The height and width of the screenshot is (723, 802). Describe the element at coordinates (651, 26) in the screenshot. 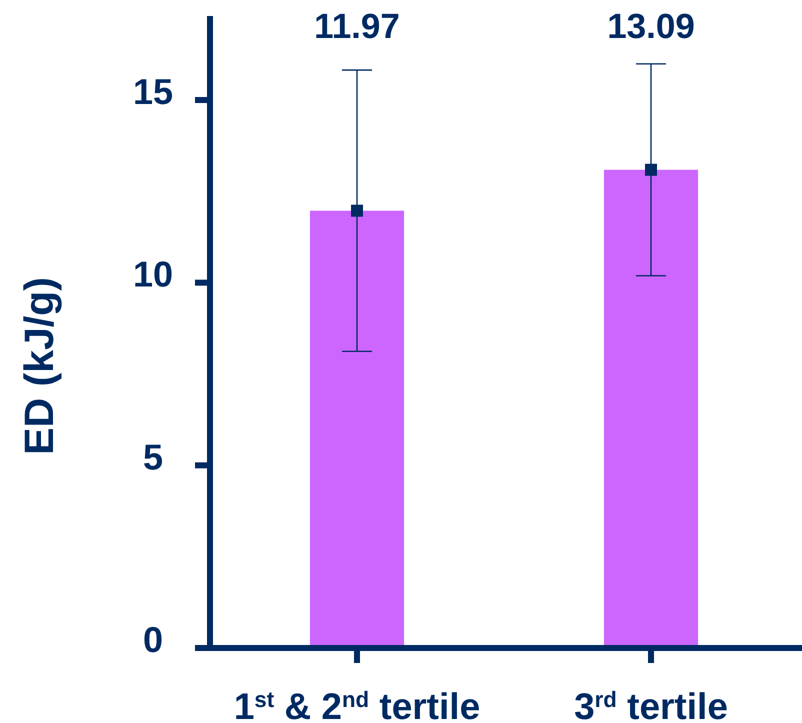

I see `annotation: 13.09` at that location.